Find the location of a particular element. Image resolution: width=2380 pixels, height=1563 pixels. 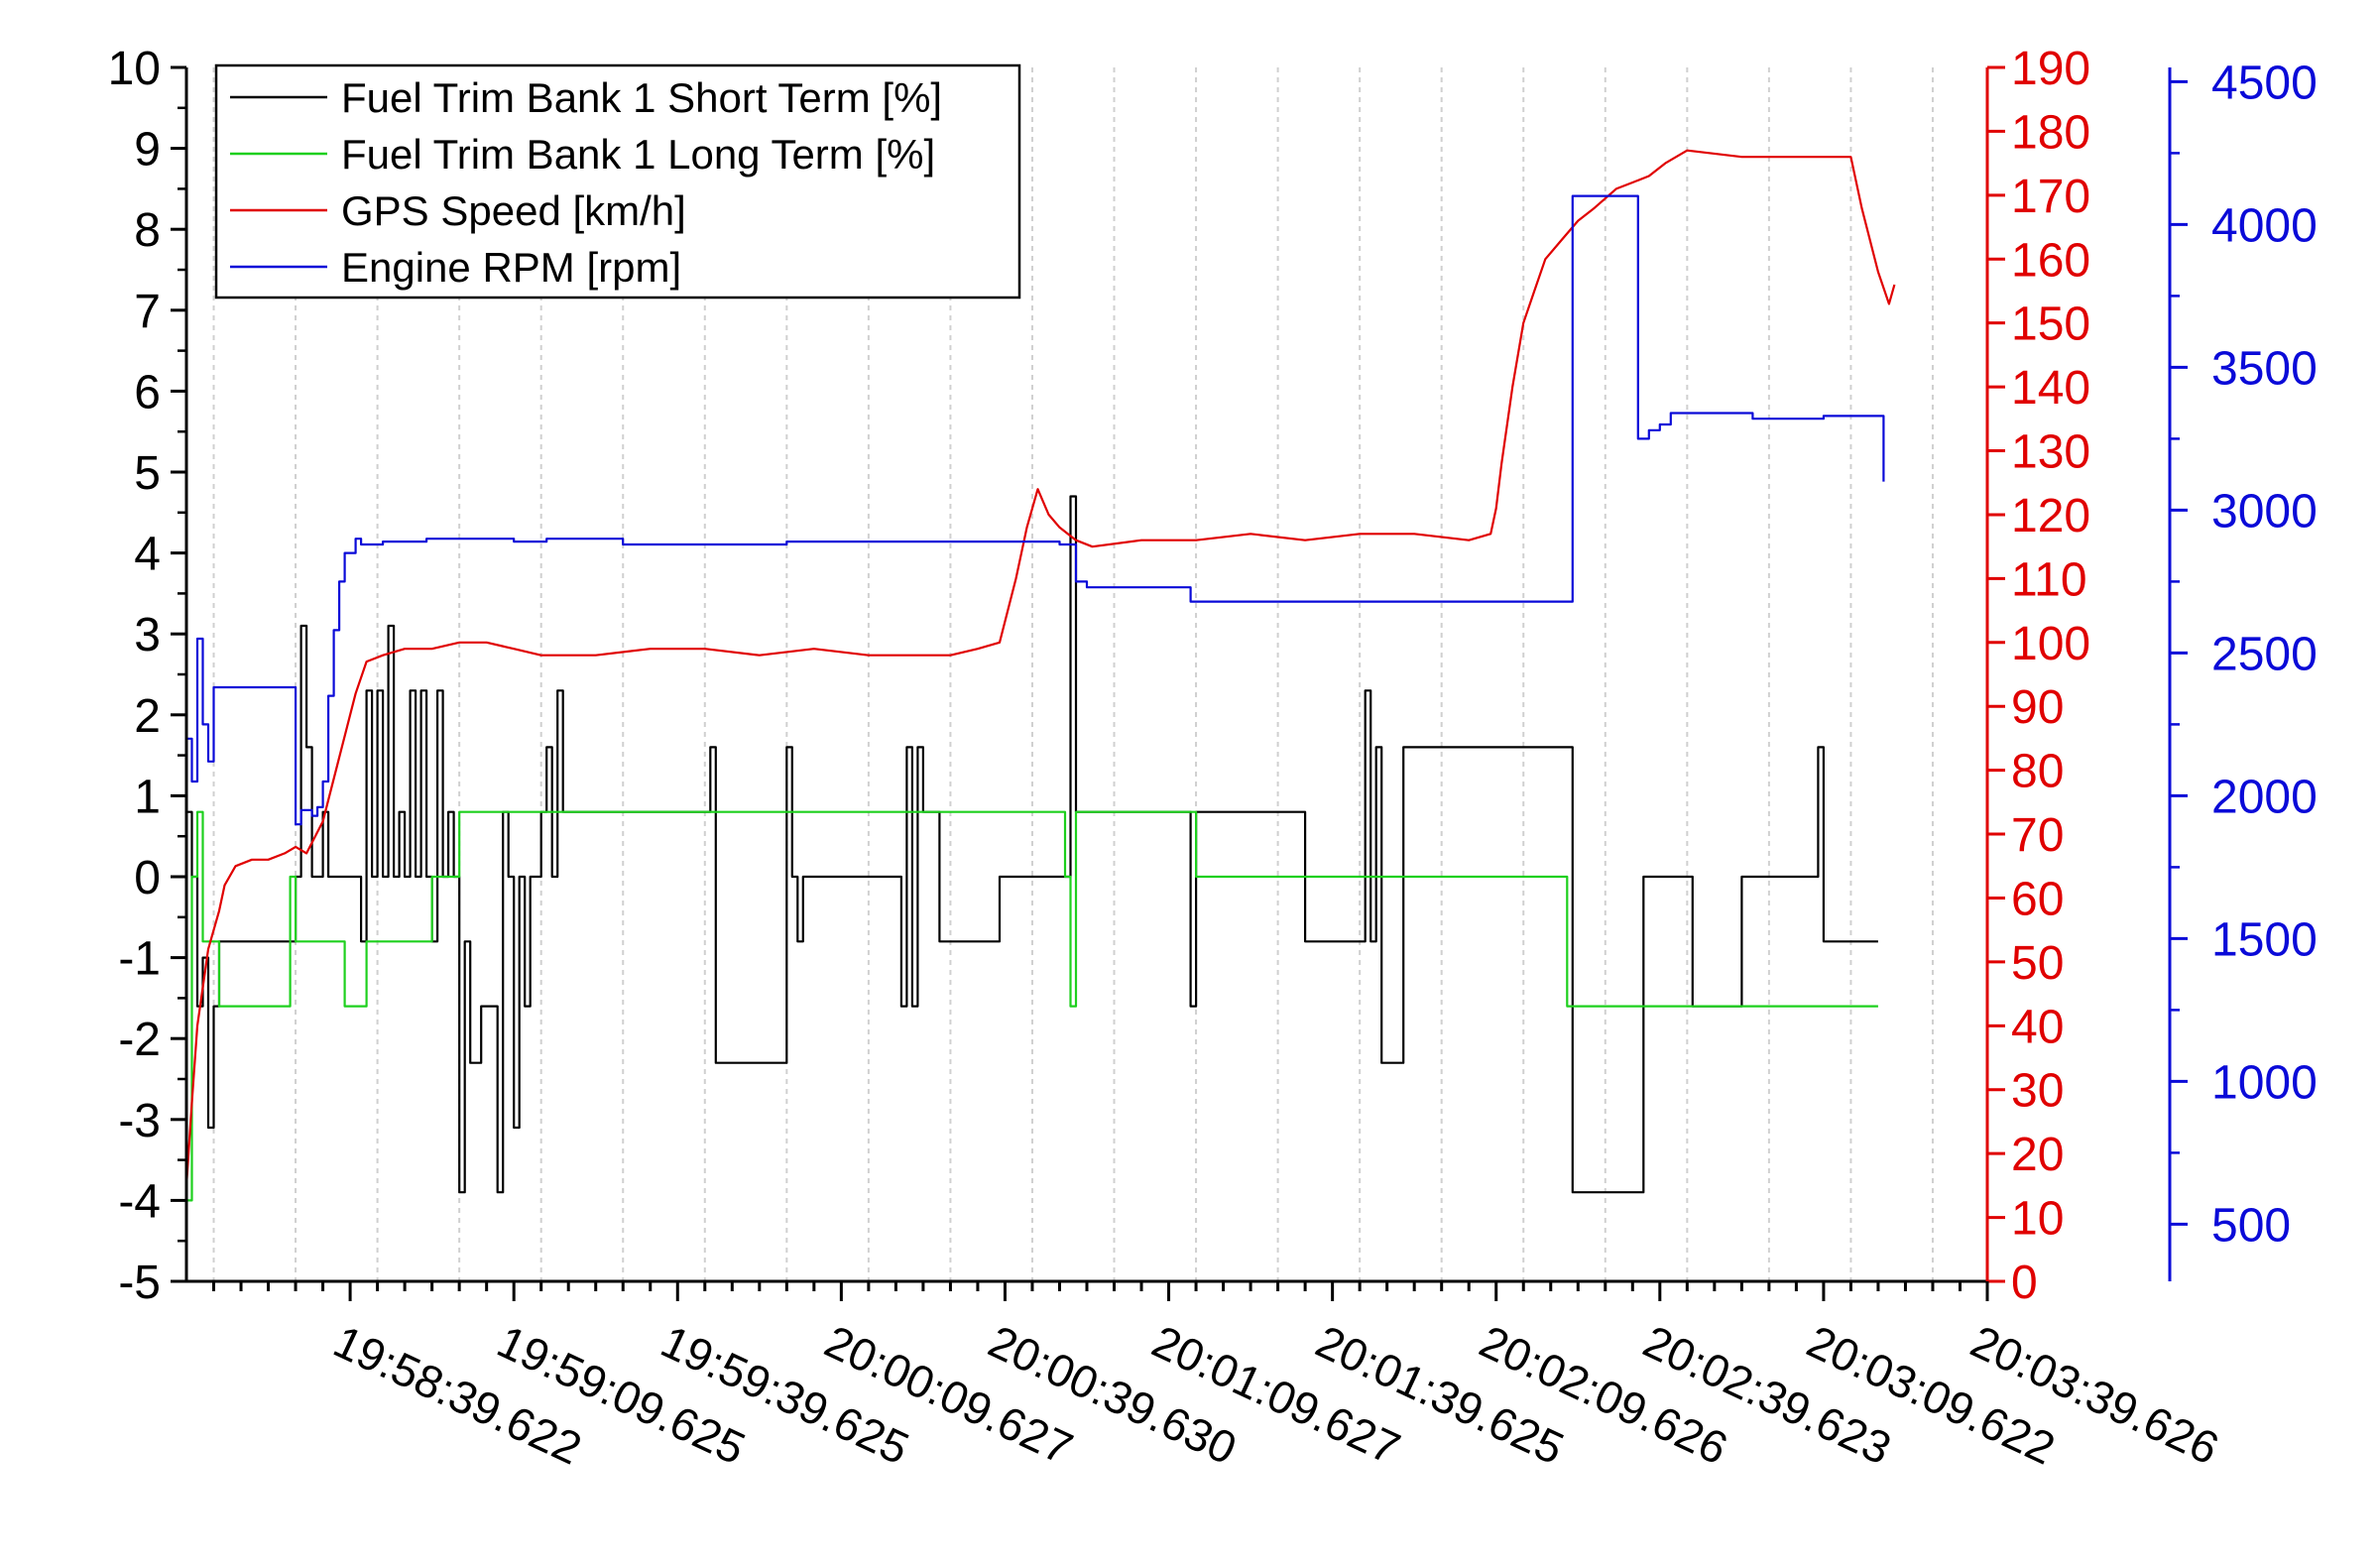

left-tick-label: -4 is located at coordinates (139, 1201).